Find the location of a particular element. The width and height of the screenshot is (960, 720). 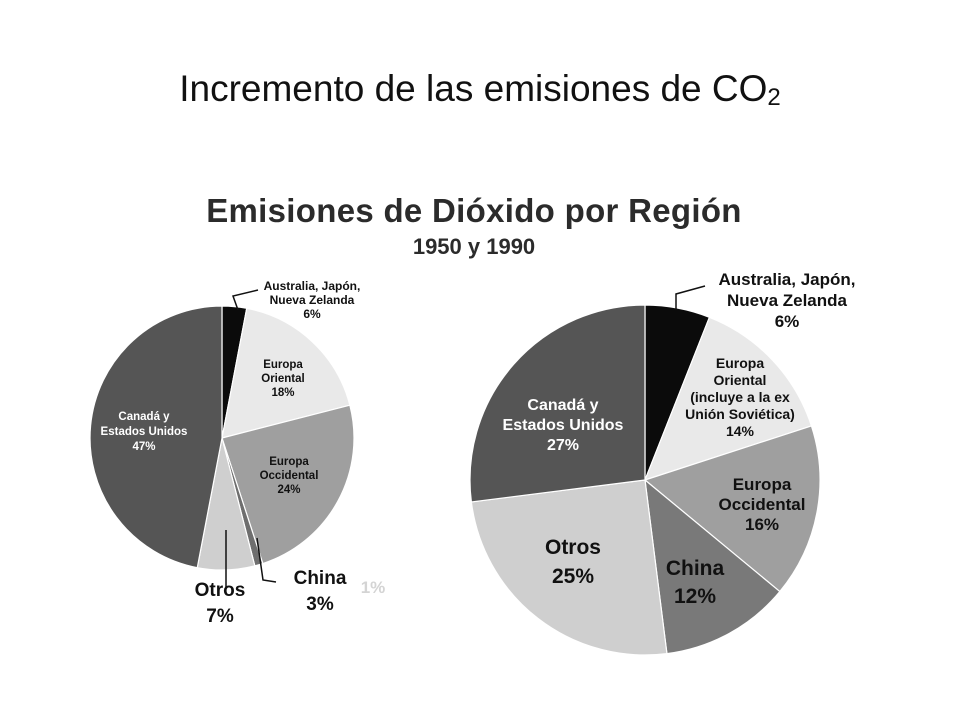

chart-title: Emisiones de Dióxido por Región is located at coordinates (474, 210).